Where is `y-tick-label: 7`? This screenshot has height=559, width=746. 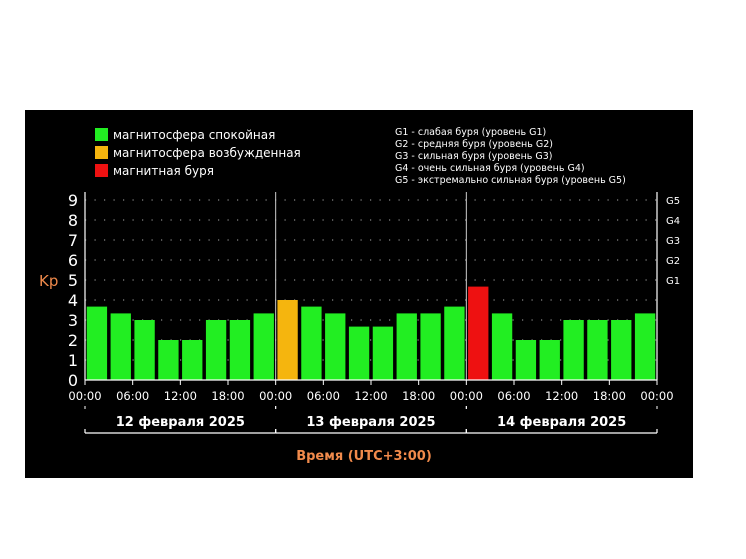
y-tick-label: 7 is located at coordinates (73, 240).